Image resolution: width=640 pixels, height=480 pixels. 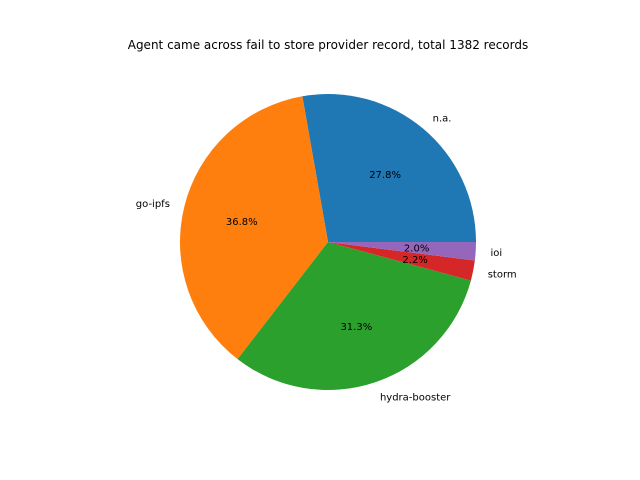 I want to click on slice-percent-label: 2.0%, so click(x=416, y=249).